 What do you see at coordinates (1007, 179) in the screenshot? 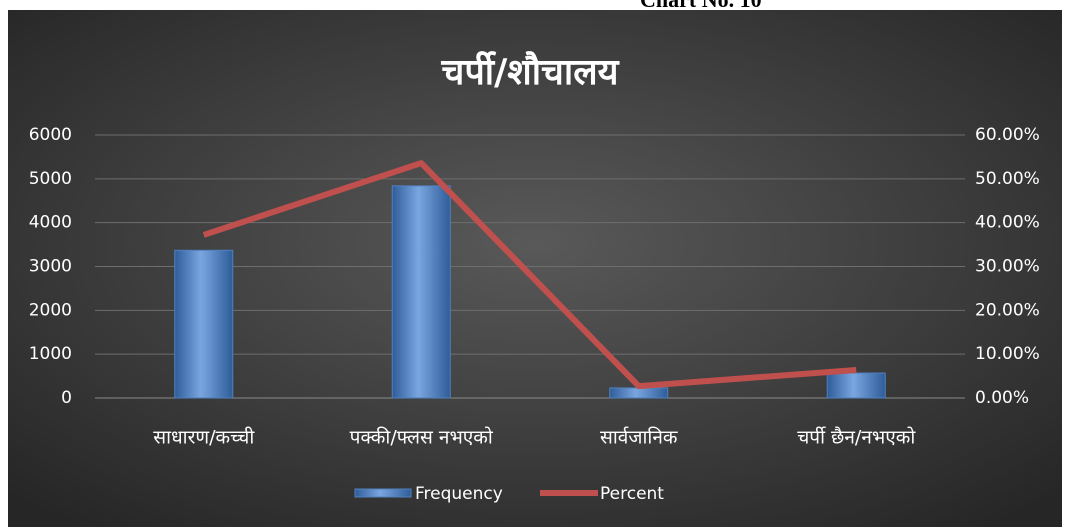
I see `y2-tick-label: 50.00%` at bounding box center [1007, 179].